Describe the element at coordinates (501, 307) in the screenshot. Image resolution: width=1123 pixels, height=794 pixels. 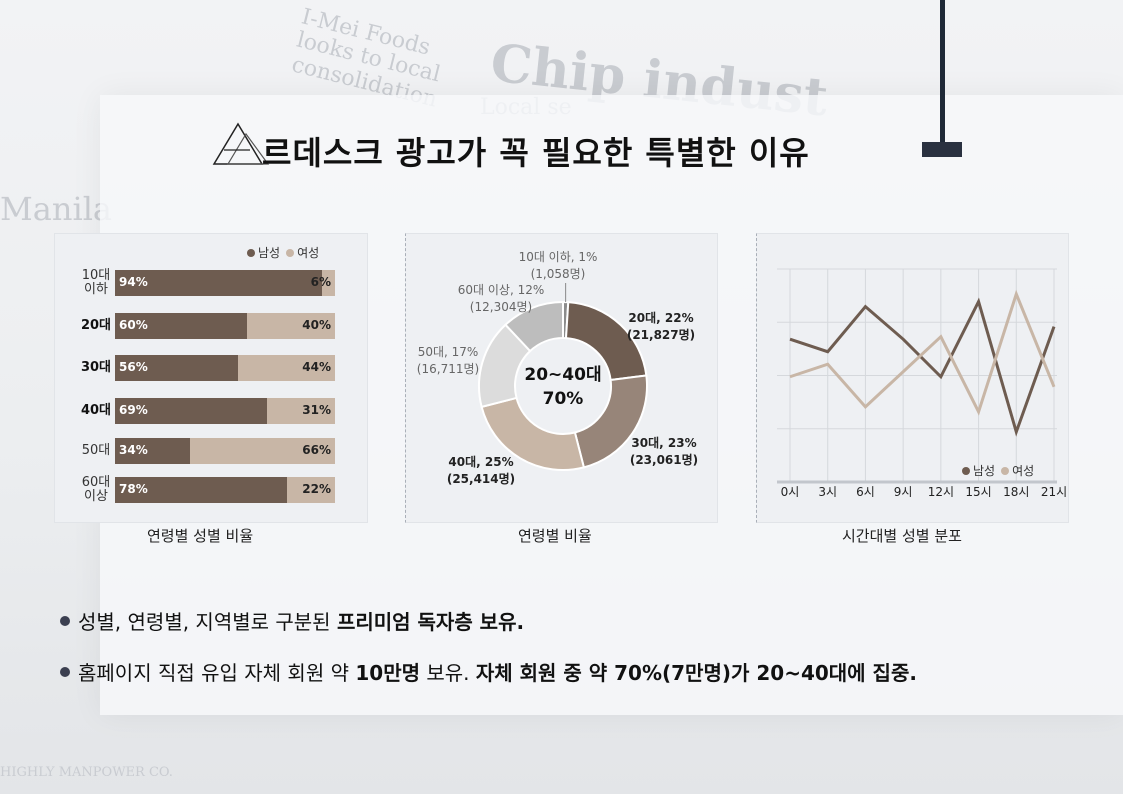
I see `slice-count-label: (12,304명)` at that location.